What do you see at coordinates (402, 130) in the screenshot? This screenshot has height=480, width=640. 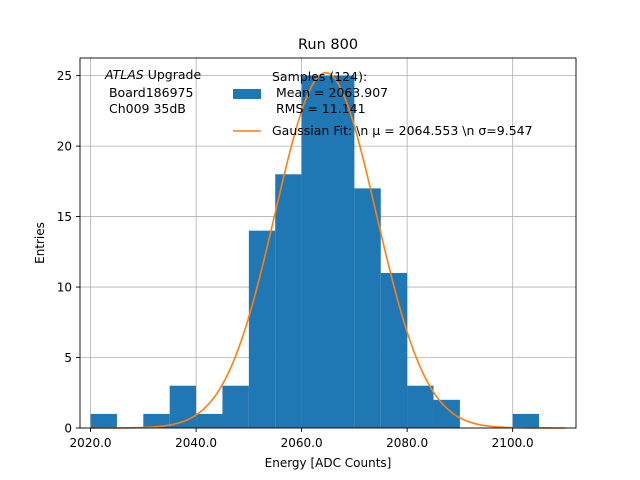 I see `legend-fit-label: Gaussian Fit: \n μ = 2064.553 \n σ=9.547` at bounding box center [402, 130].